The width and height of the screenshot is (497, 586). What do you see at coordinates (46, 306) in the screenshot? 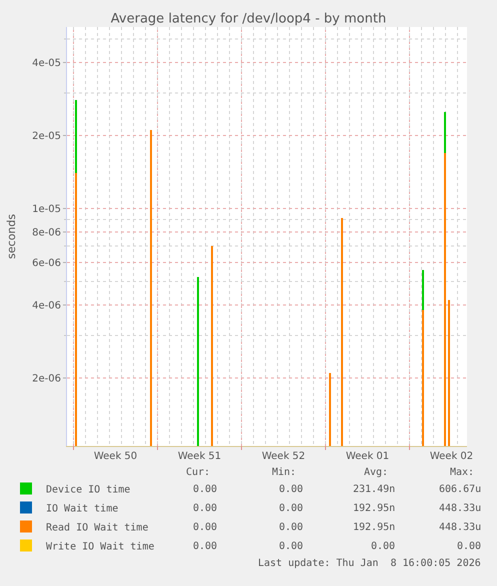
I see `y-tick-label: 4e-06` at bounding box center [46, 306].